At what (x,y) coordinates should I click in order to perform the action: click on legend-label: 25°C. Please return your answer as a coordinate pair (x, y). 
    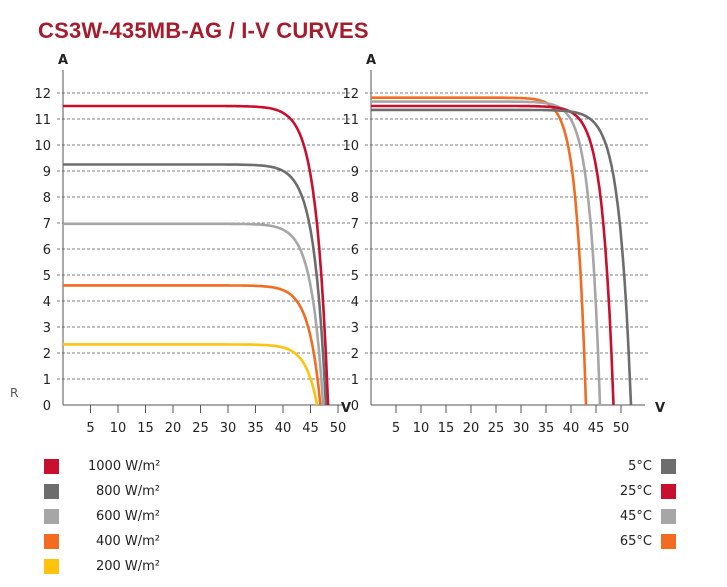
    Looking at the image, I should click on (635, 491).